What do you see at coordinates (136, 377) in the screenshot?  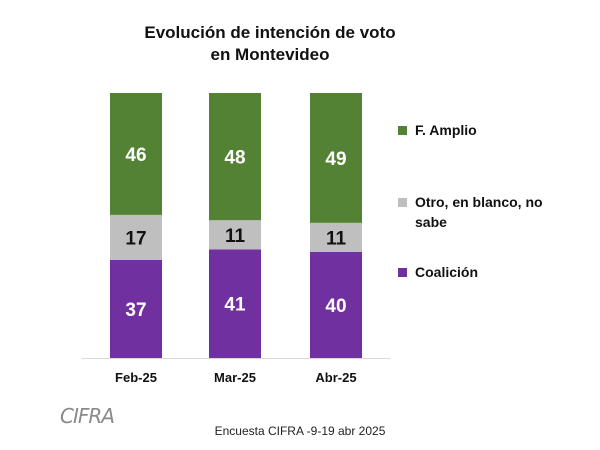 I see `x-tick-label: Feb-25` at bounding box center [136, 377].